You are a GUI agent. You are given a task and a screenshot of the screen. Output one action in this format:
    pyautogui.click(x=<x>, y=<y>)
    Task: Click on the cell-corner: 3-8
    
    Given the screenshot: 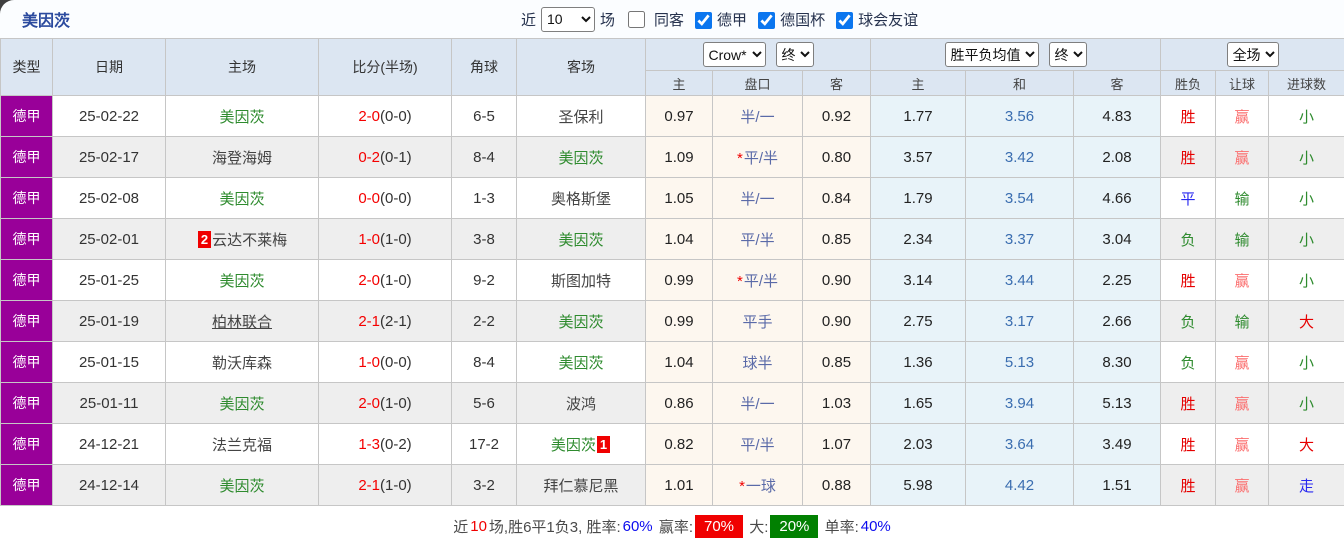 What is the action you would take?
    pyautogui.click(x=484, y=239)
    